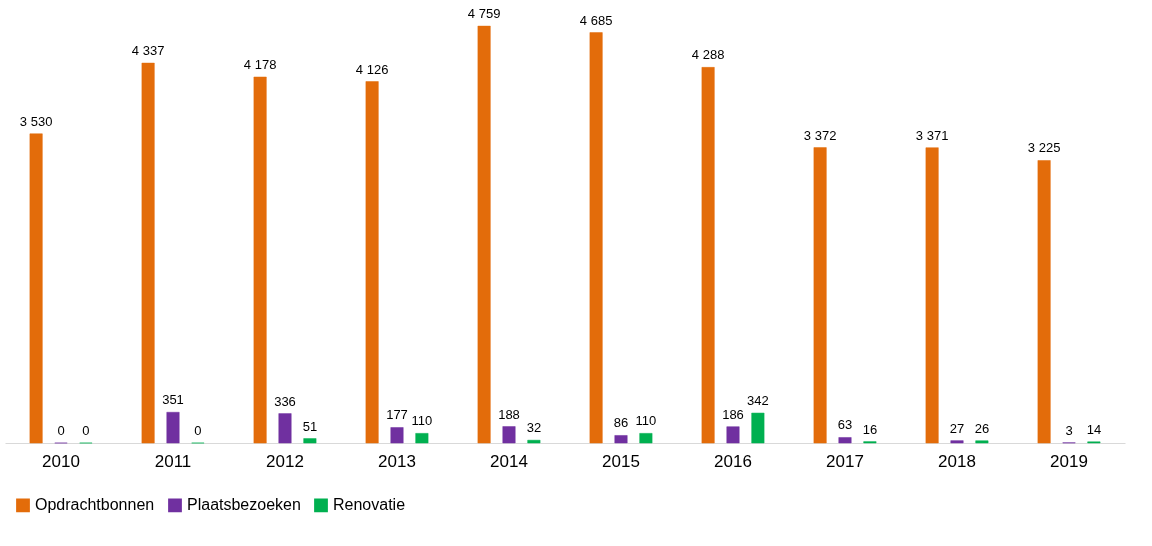 This screenshot has width=1152, height=546. I want to click on x-tick-label: 2019, so click(1069, 461).